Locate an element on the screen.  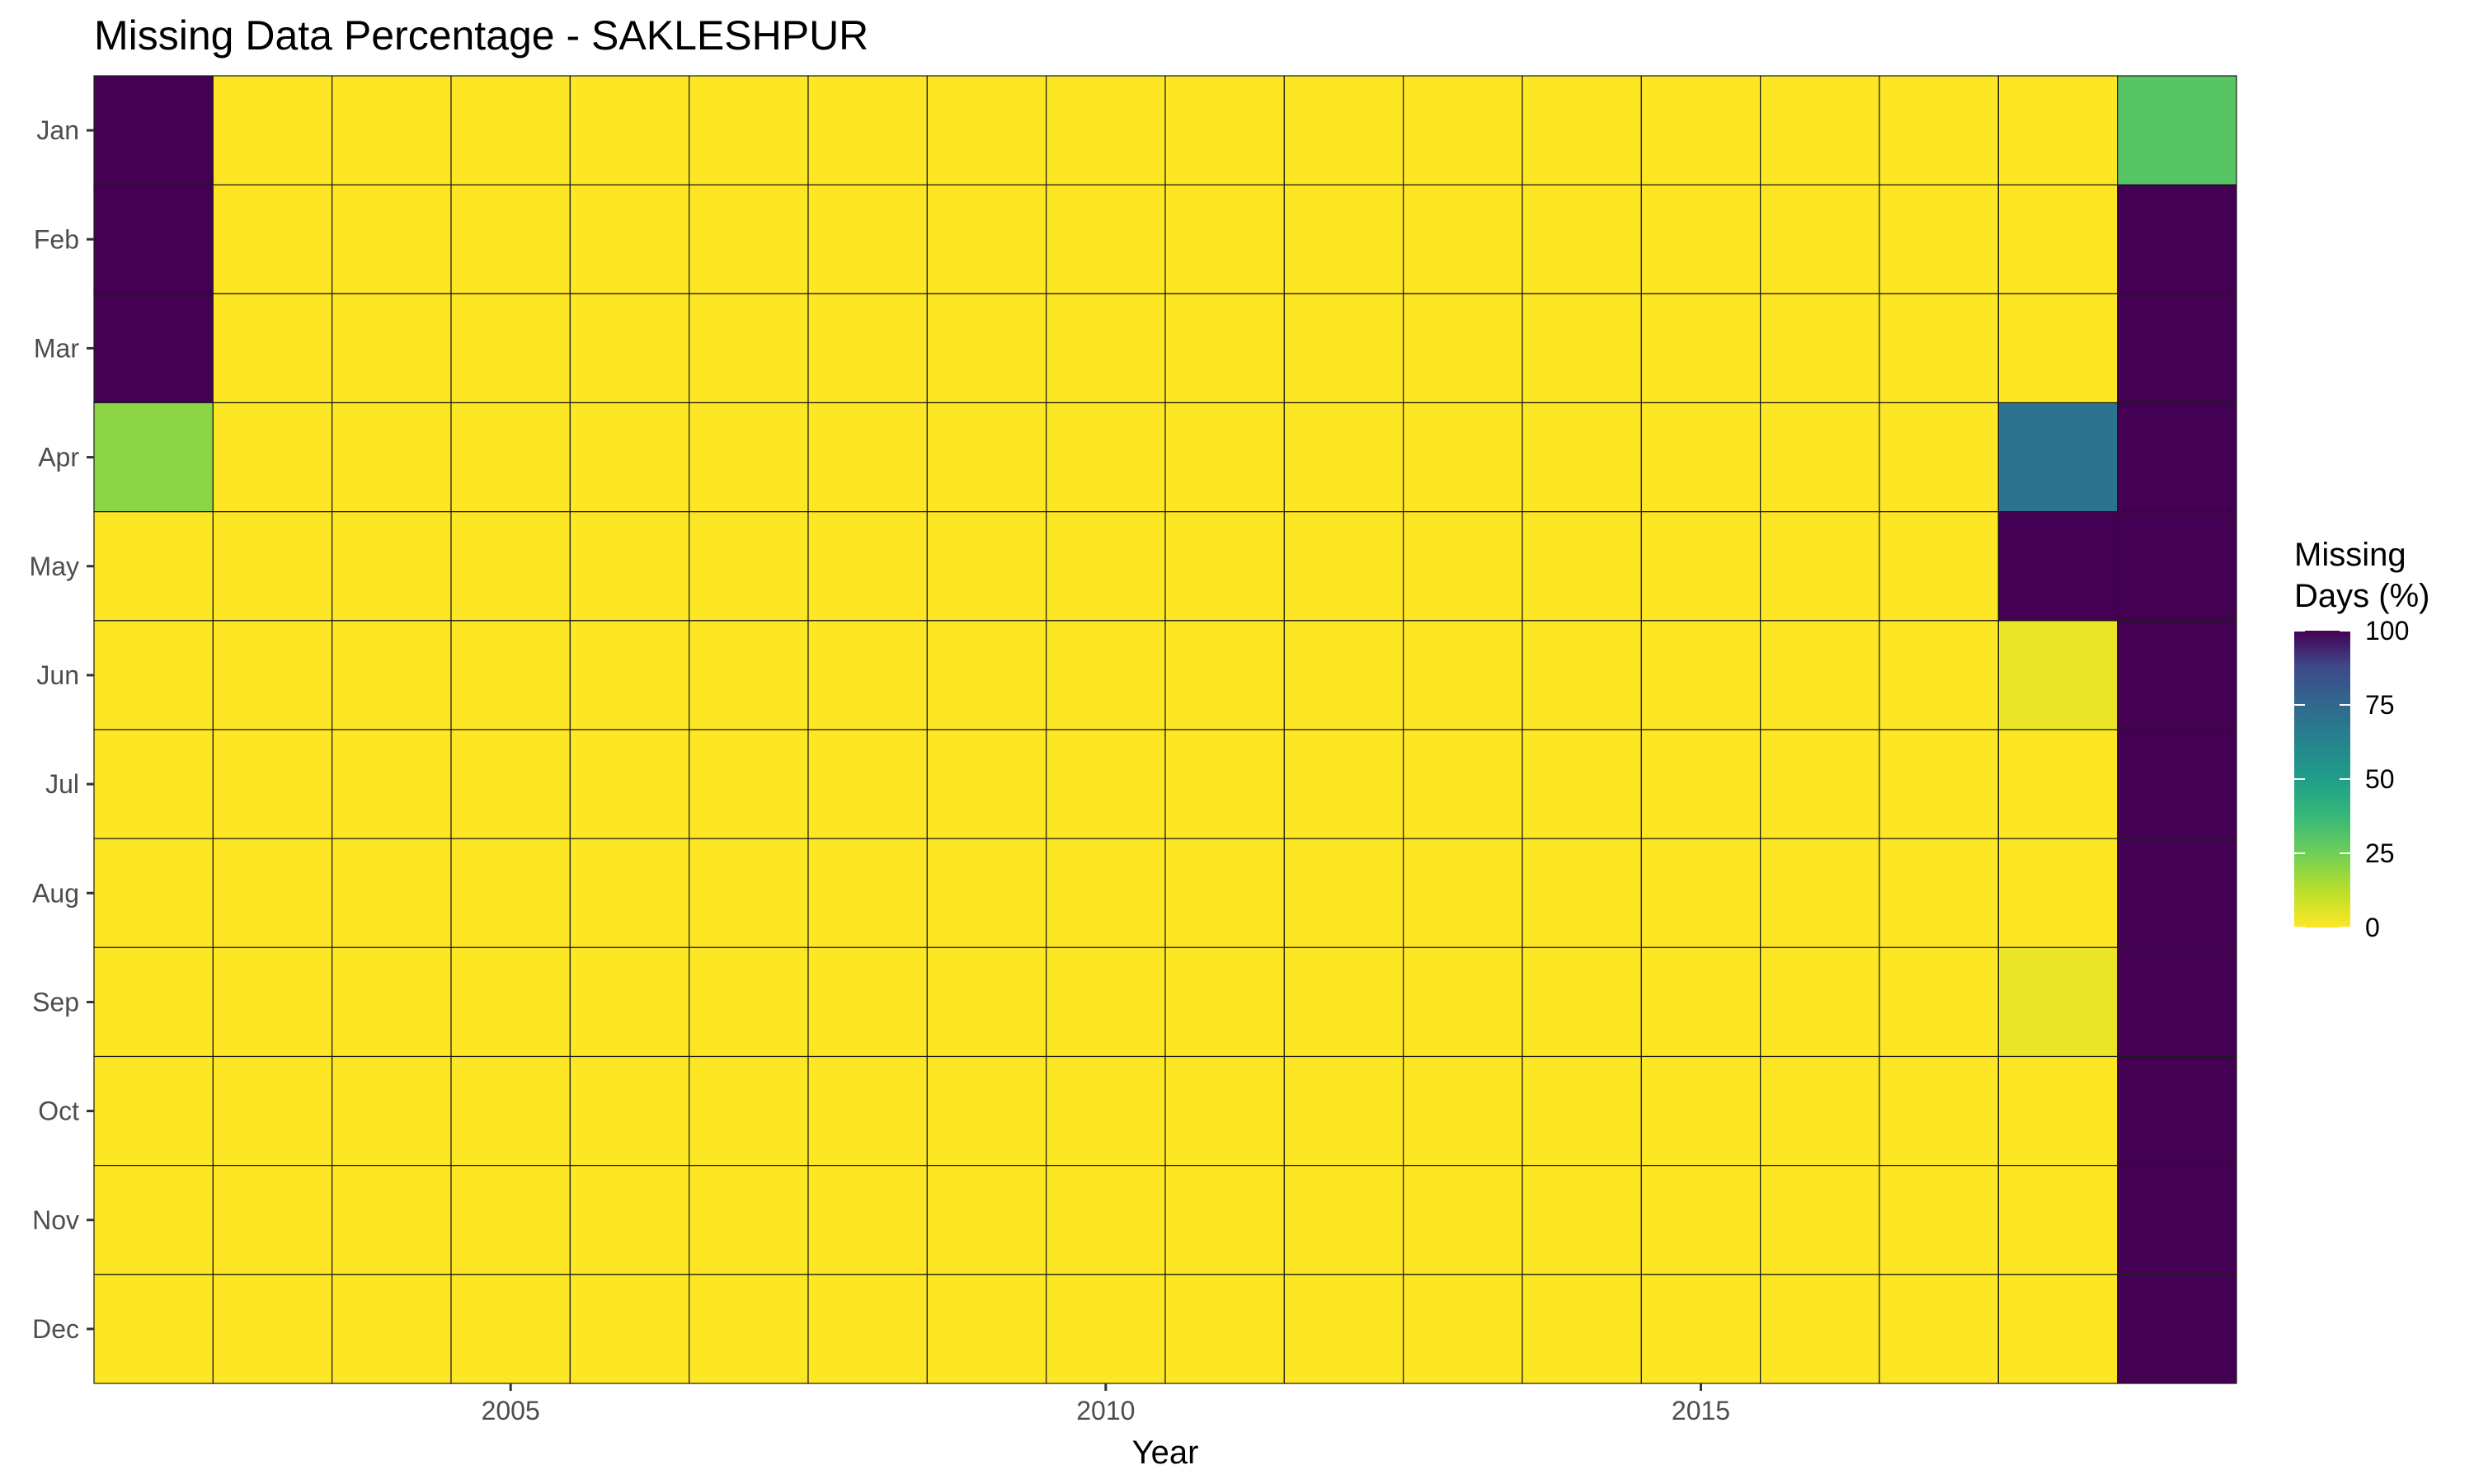
y-tick-label: Oct is located at coordinates (58, 1111).